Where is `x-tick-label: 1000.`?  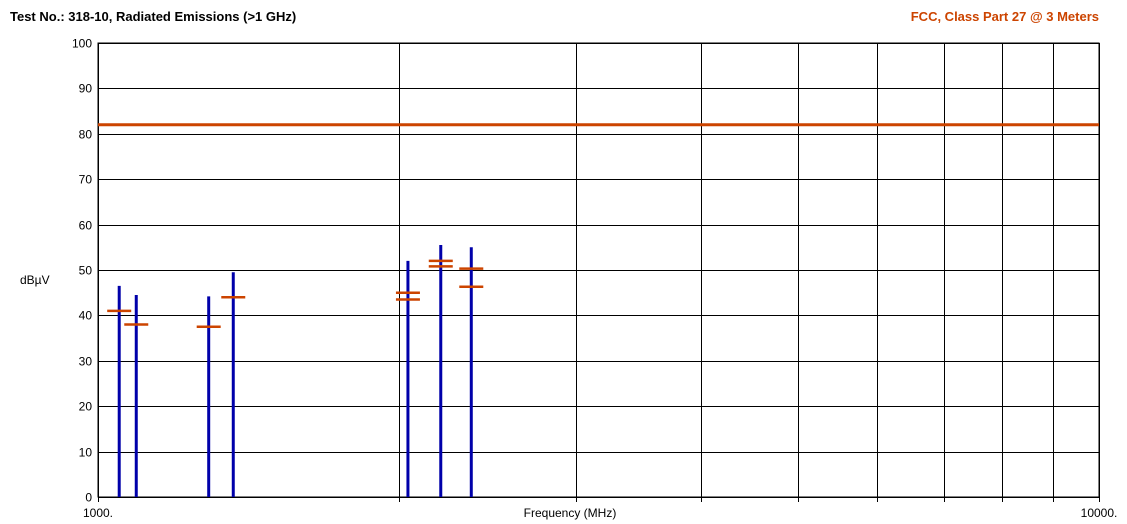
x-tick-label: 1000. is located at coordinates (98, 513).